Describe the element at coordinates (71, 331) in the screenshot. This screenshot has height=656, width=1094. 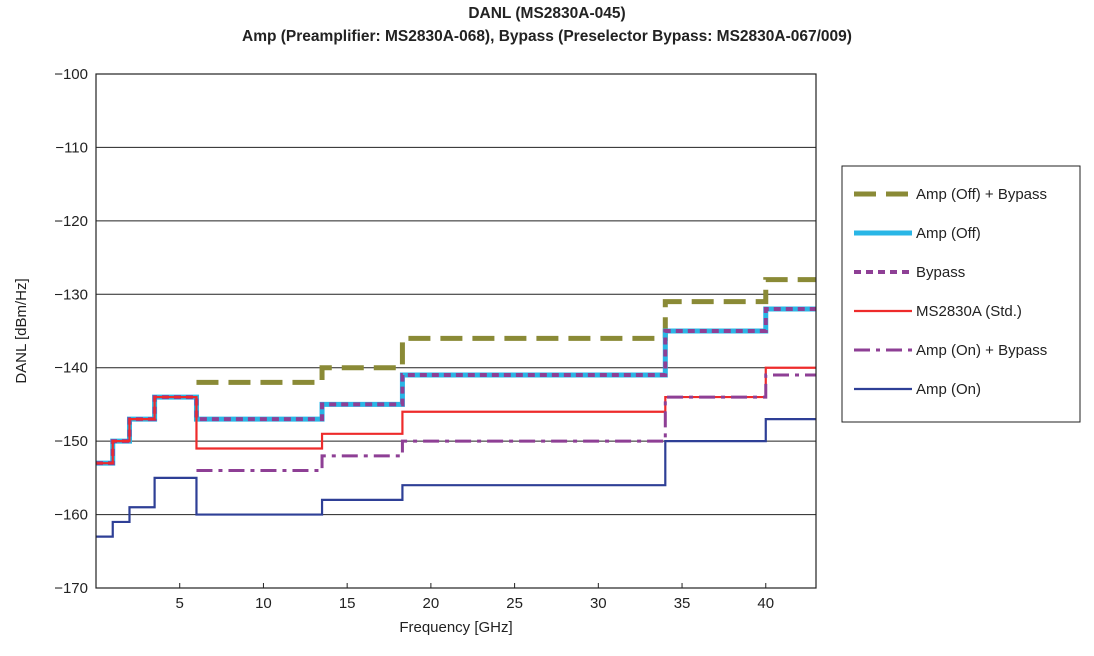
I see `y-axis: −100 −110 −120 −130 −140 −150 −160 −170` at that location.